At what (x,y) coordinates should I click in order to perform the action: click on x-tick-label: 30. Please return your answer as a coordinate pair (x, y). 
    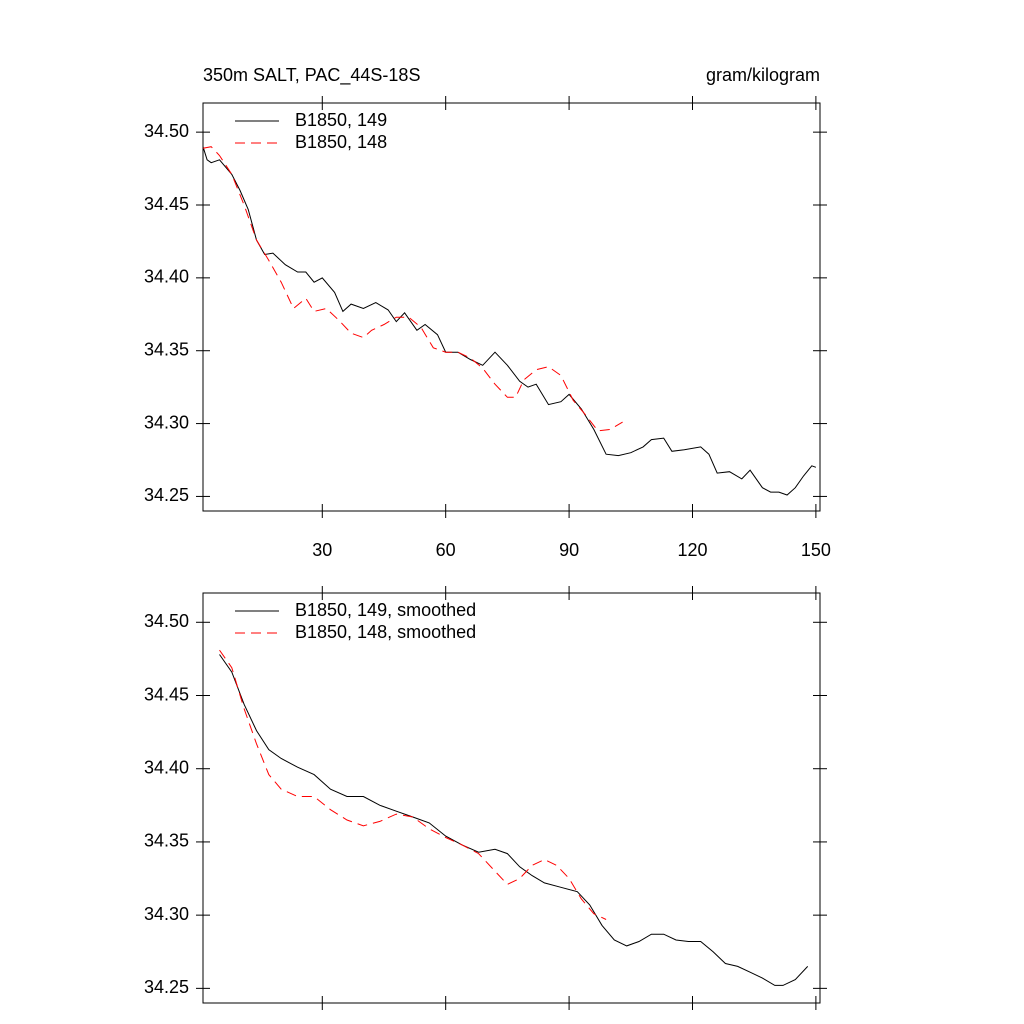
    Looking at the image, I should click on (322, 550).